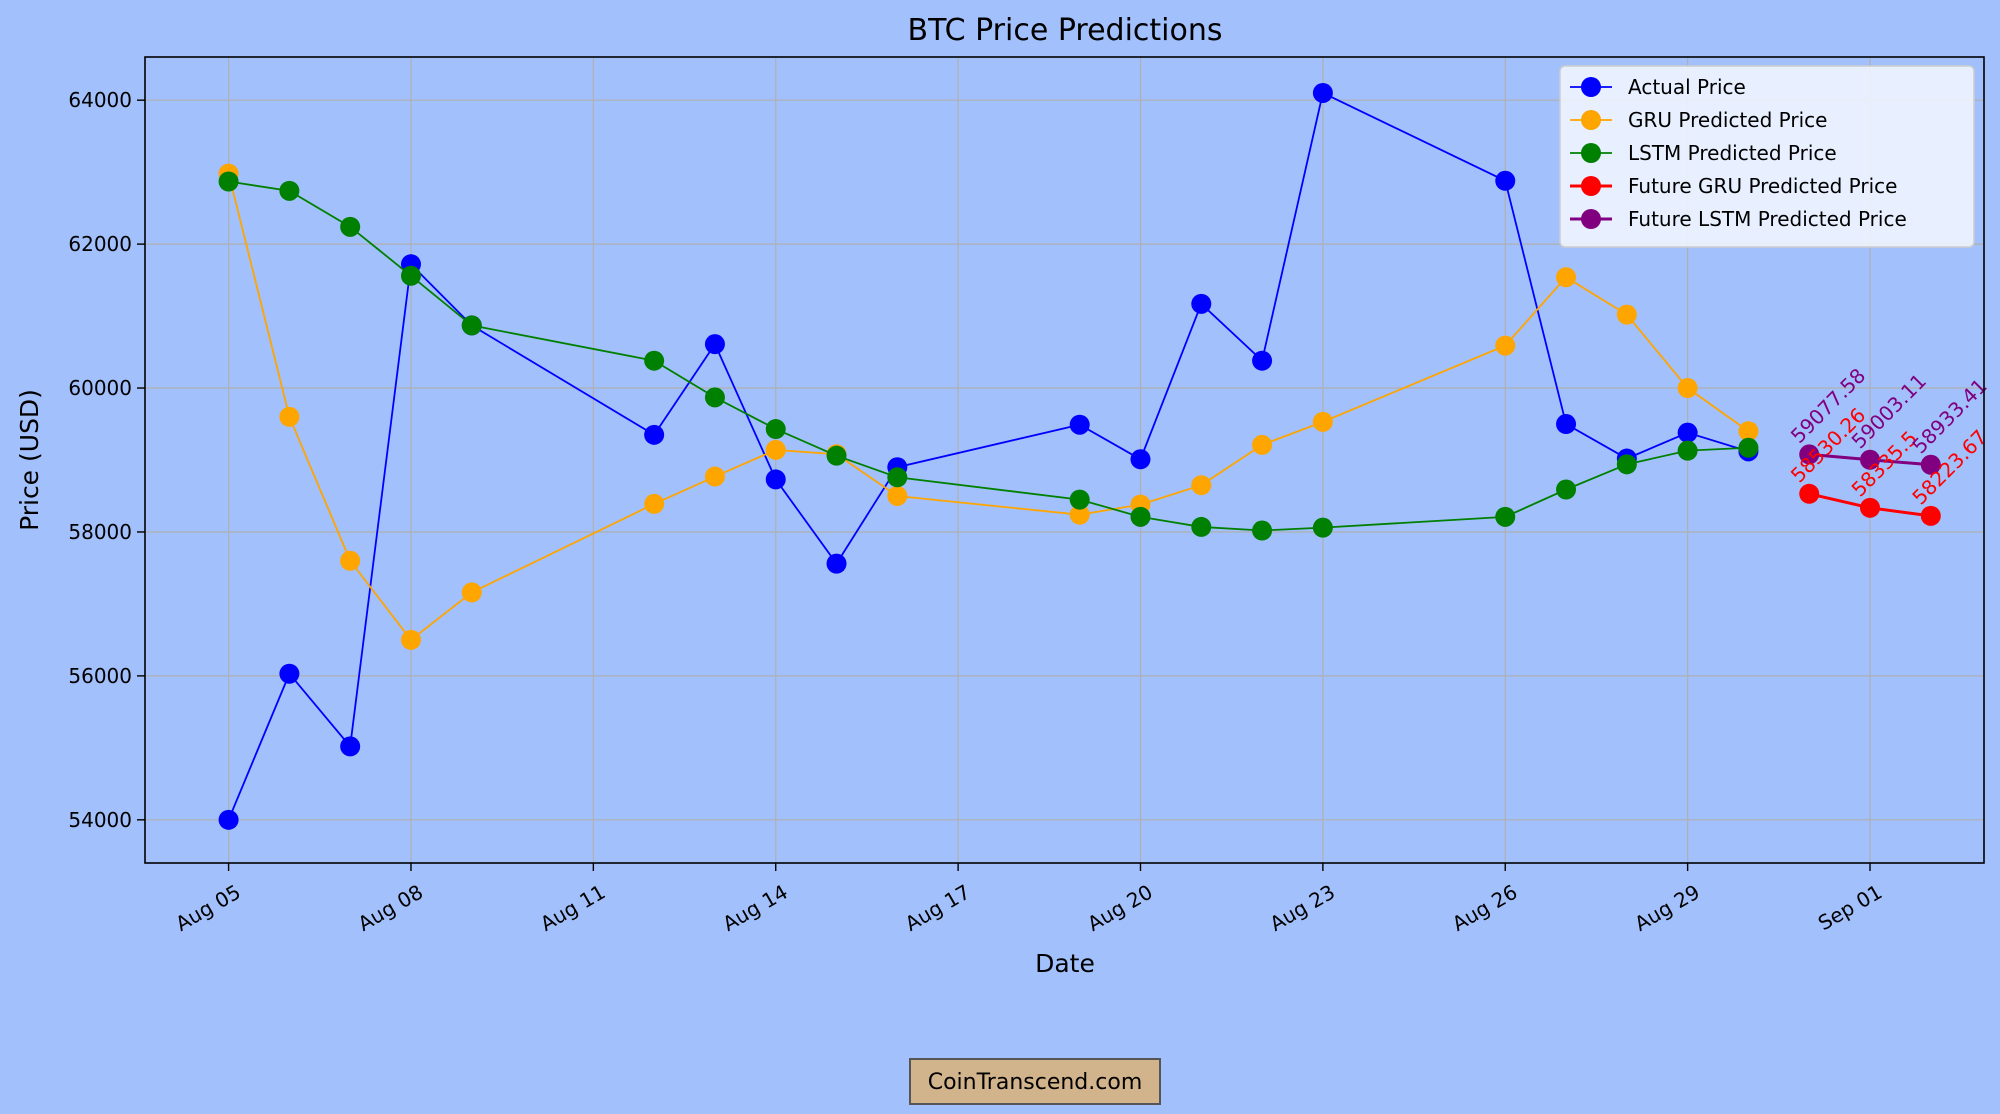  I want to click on legend-entry: GRU Predicted Price, so click(1698, 120).